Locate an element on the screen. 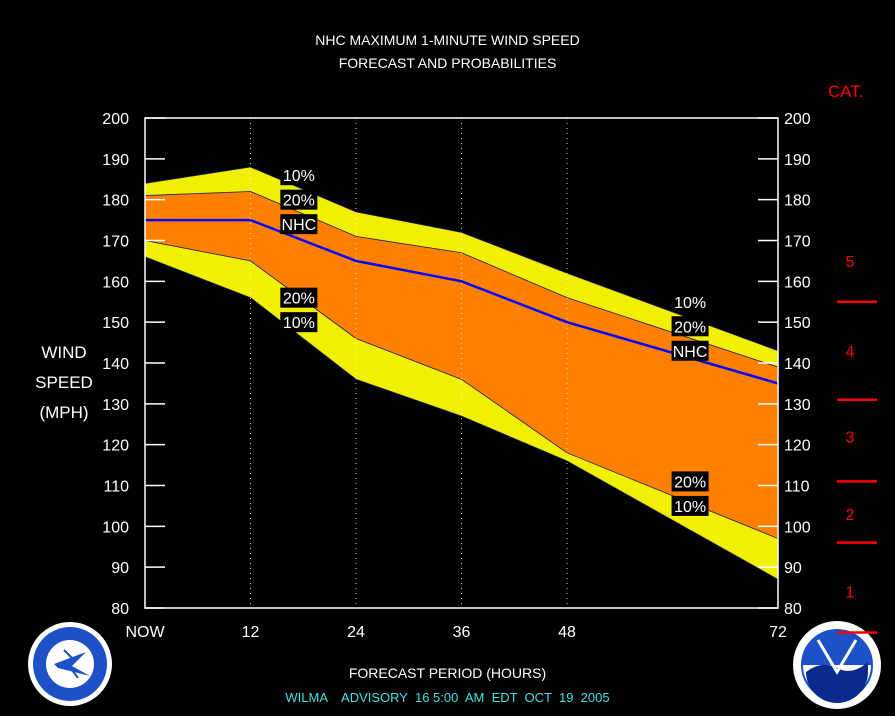 The height and width of the screenshot is (716, 895). x-tick-label-36: 36 is located at coordinates (462, 632).